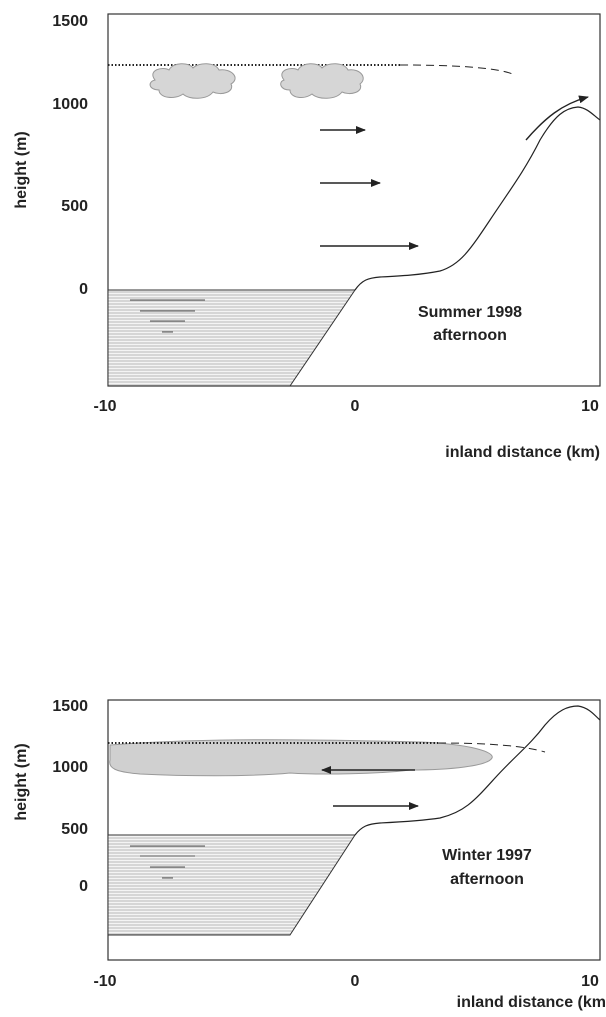  What do you see at coordinates (301, 758) in the screenshot?
I see `cloud-layer` at bounding box center [301, 758].